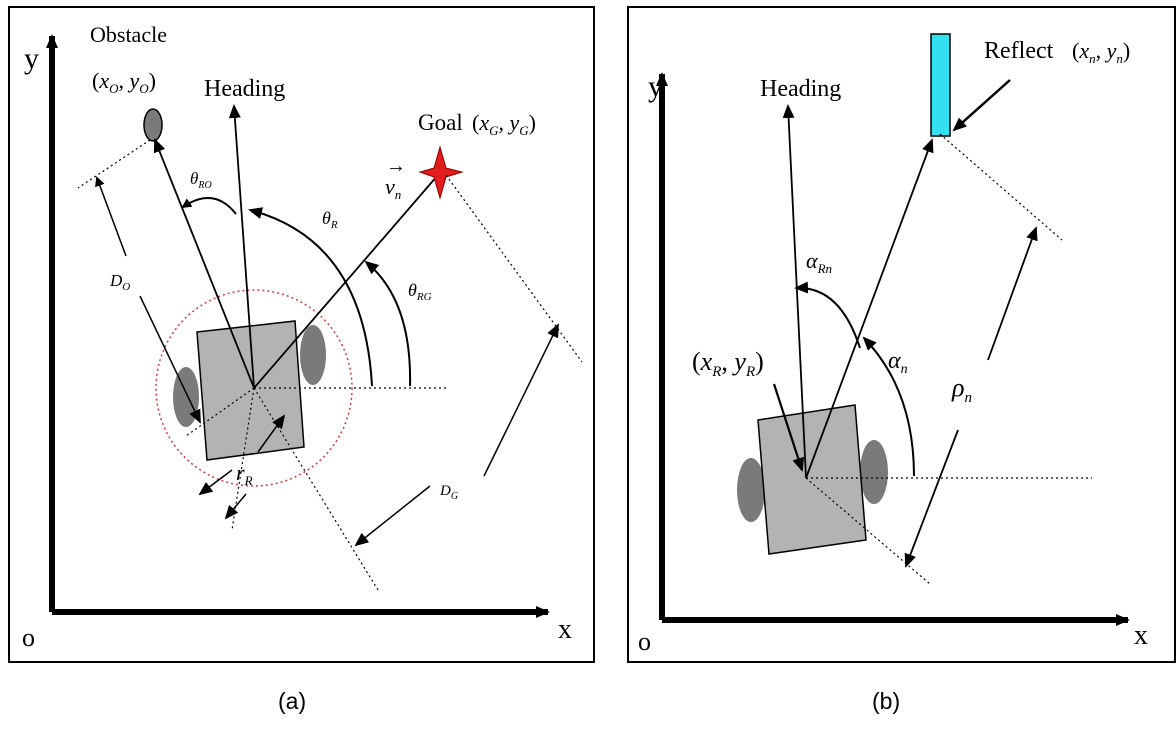 This screenshot has height=730, width=1176. I want to click on d-g-label: DG, so click(448, 492).